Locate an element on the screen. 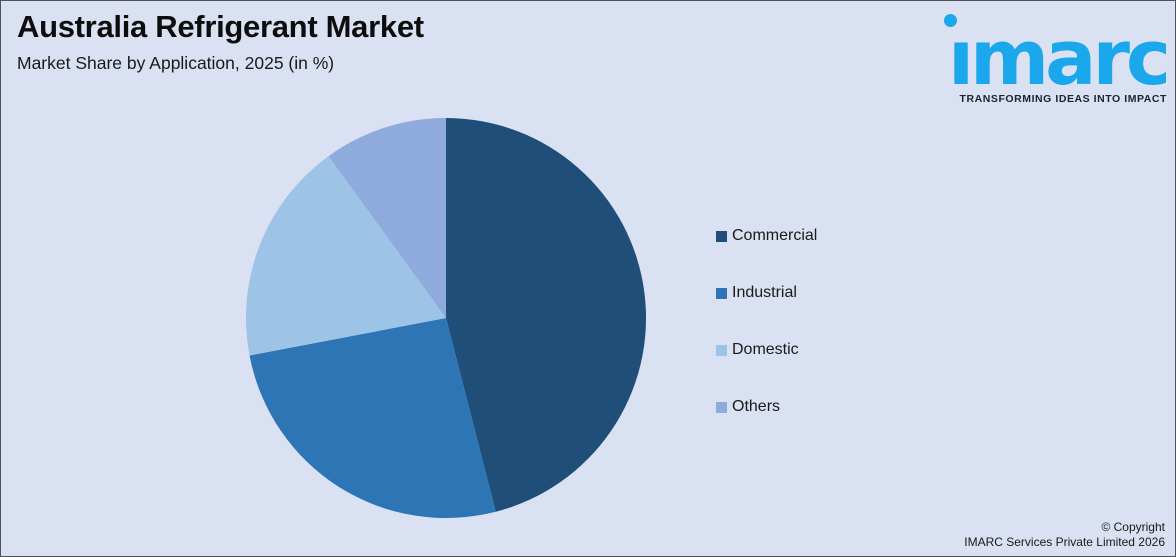  logo-tagline: TRANSFORMING IDEAS INTO IMPACT is located at coordinates (1063, 99).